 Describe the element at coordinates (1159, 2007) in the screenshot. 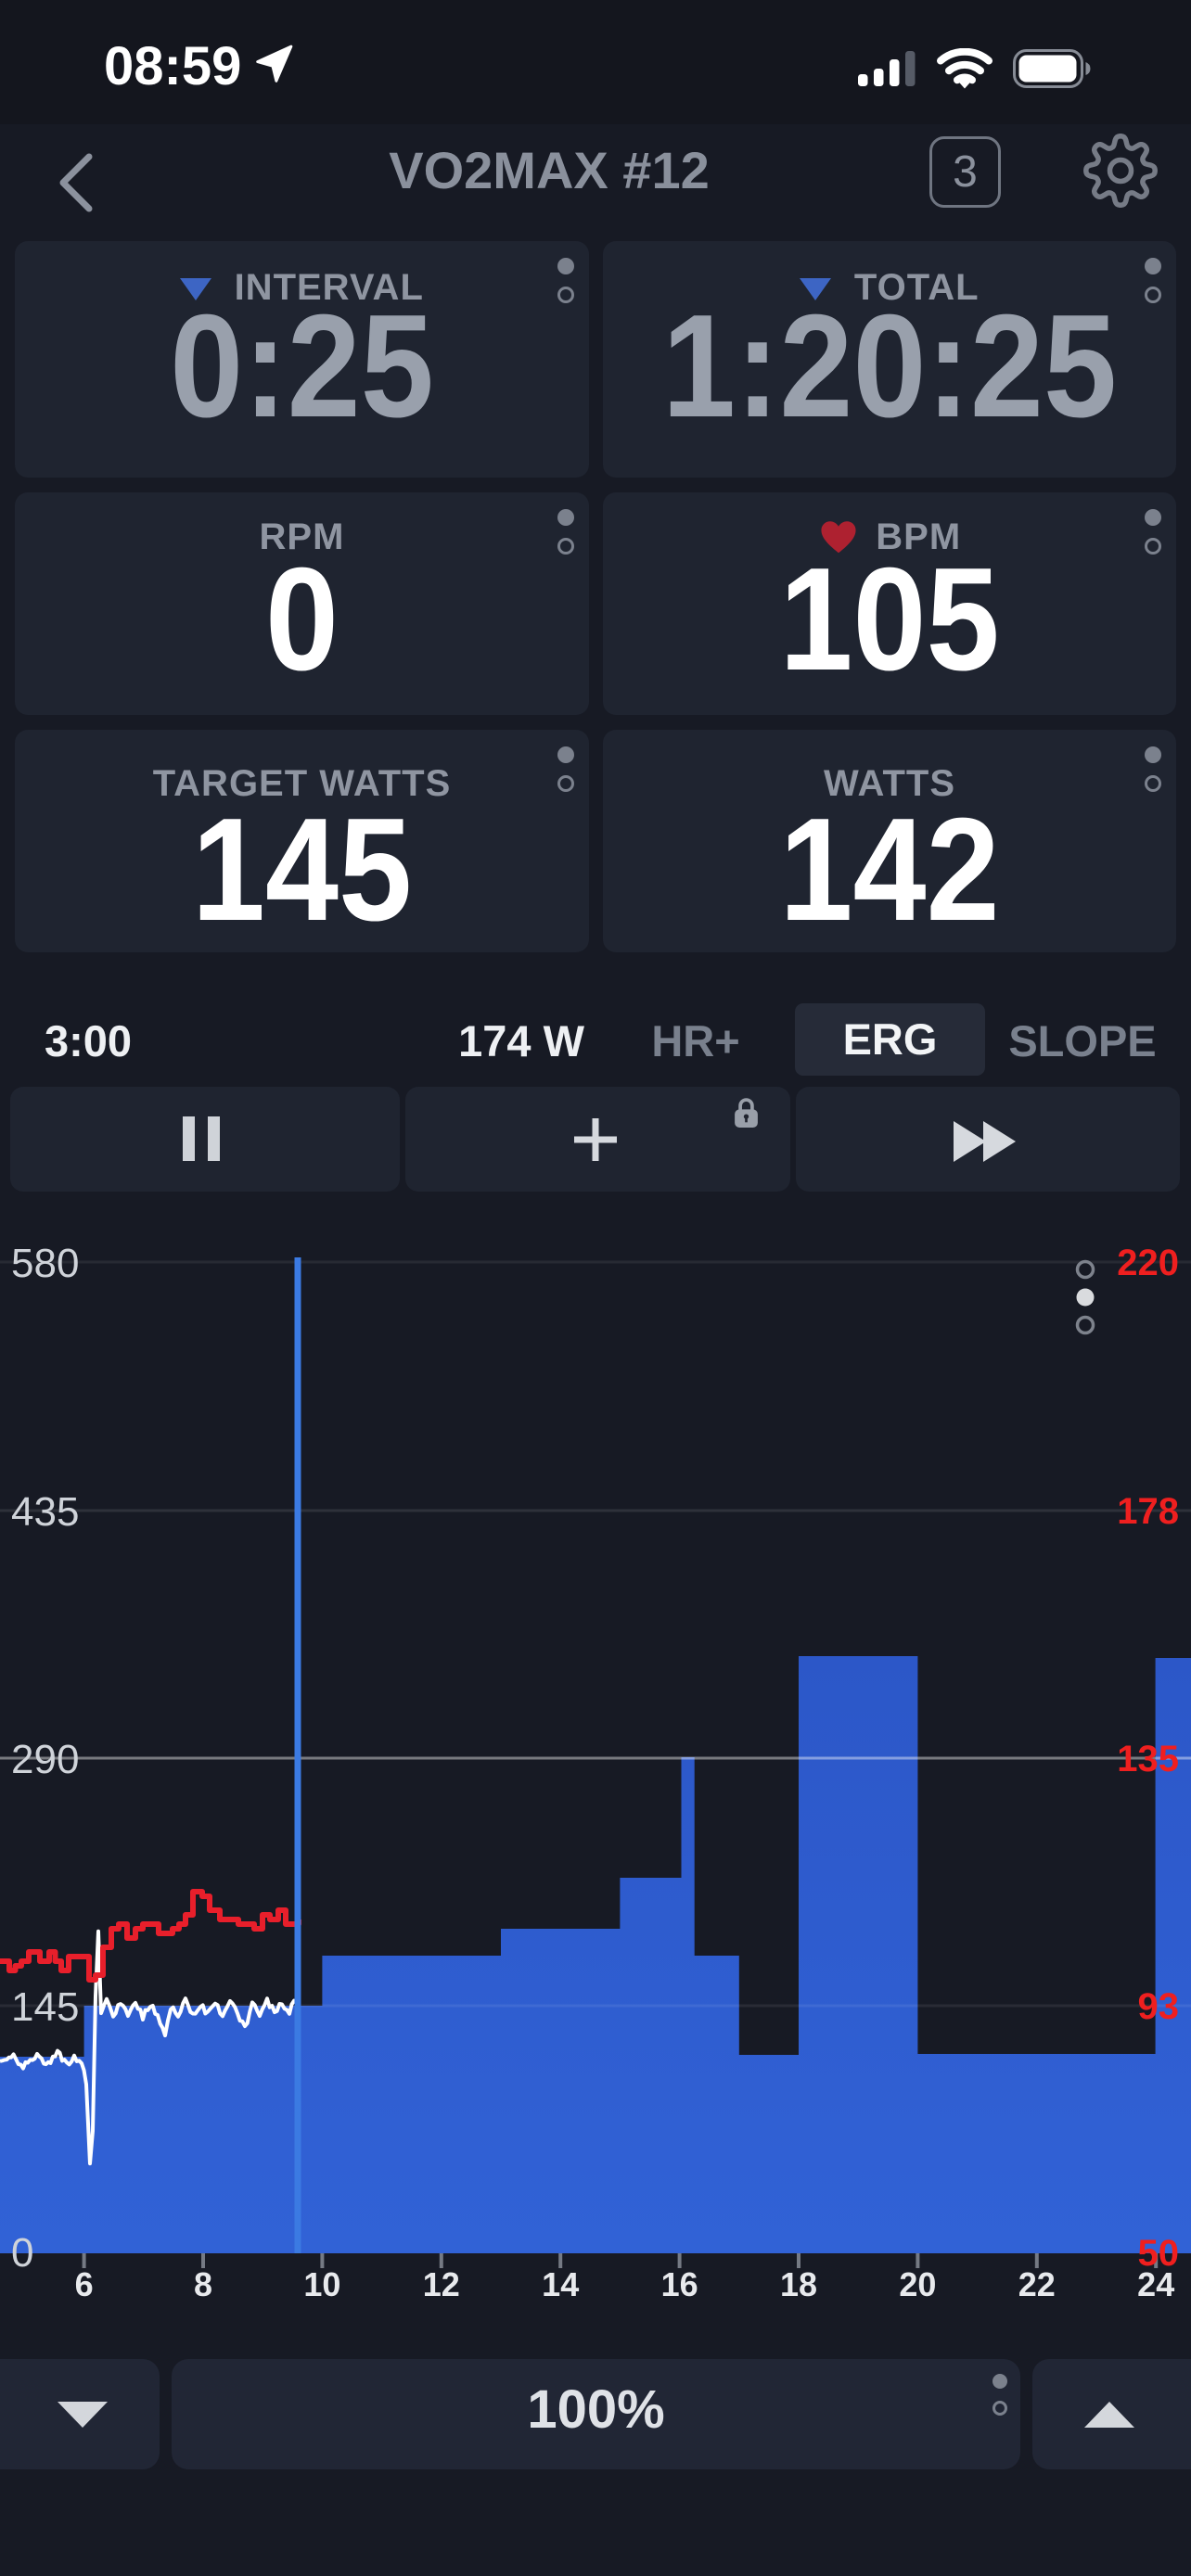

I see `svg-text: 93` at that location.